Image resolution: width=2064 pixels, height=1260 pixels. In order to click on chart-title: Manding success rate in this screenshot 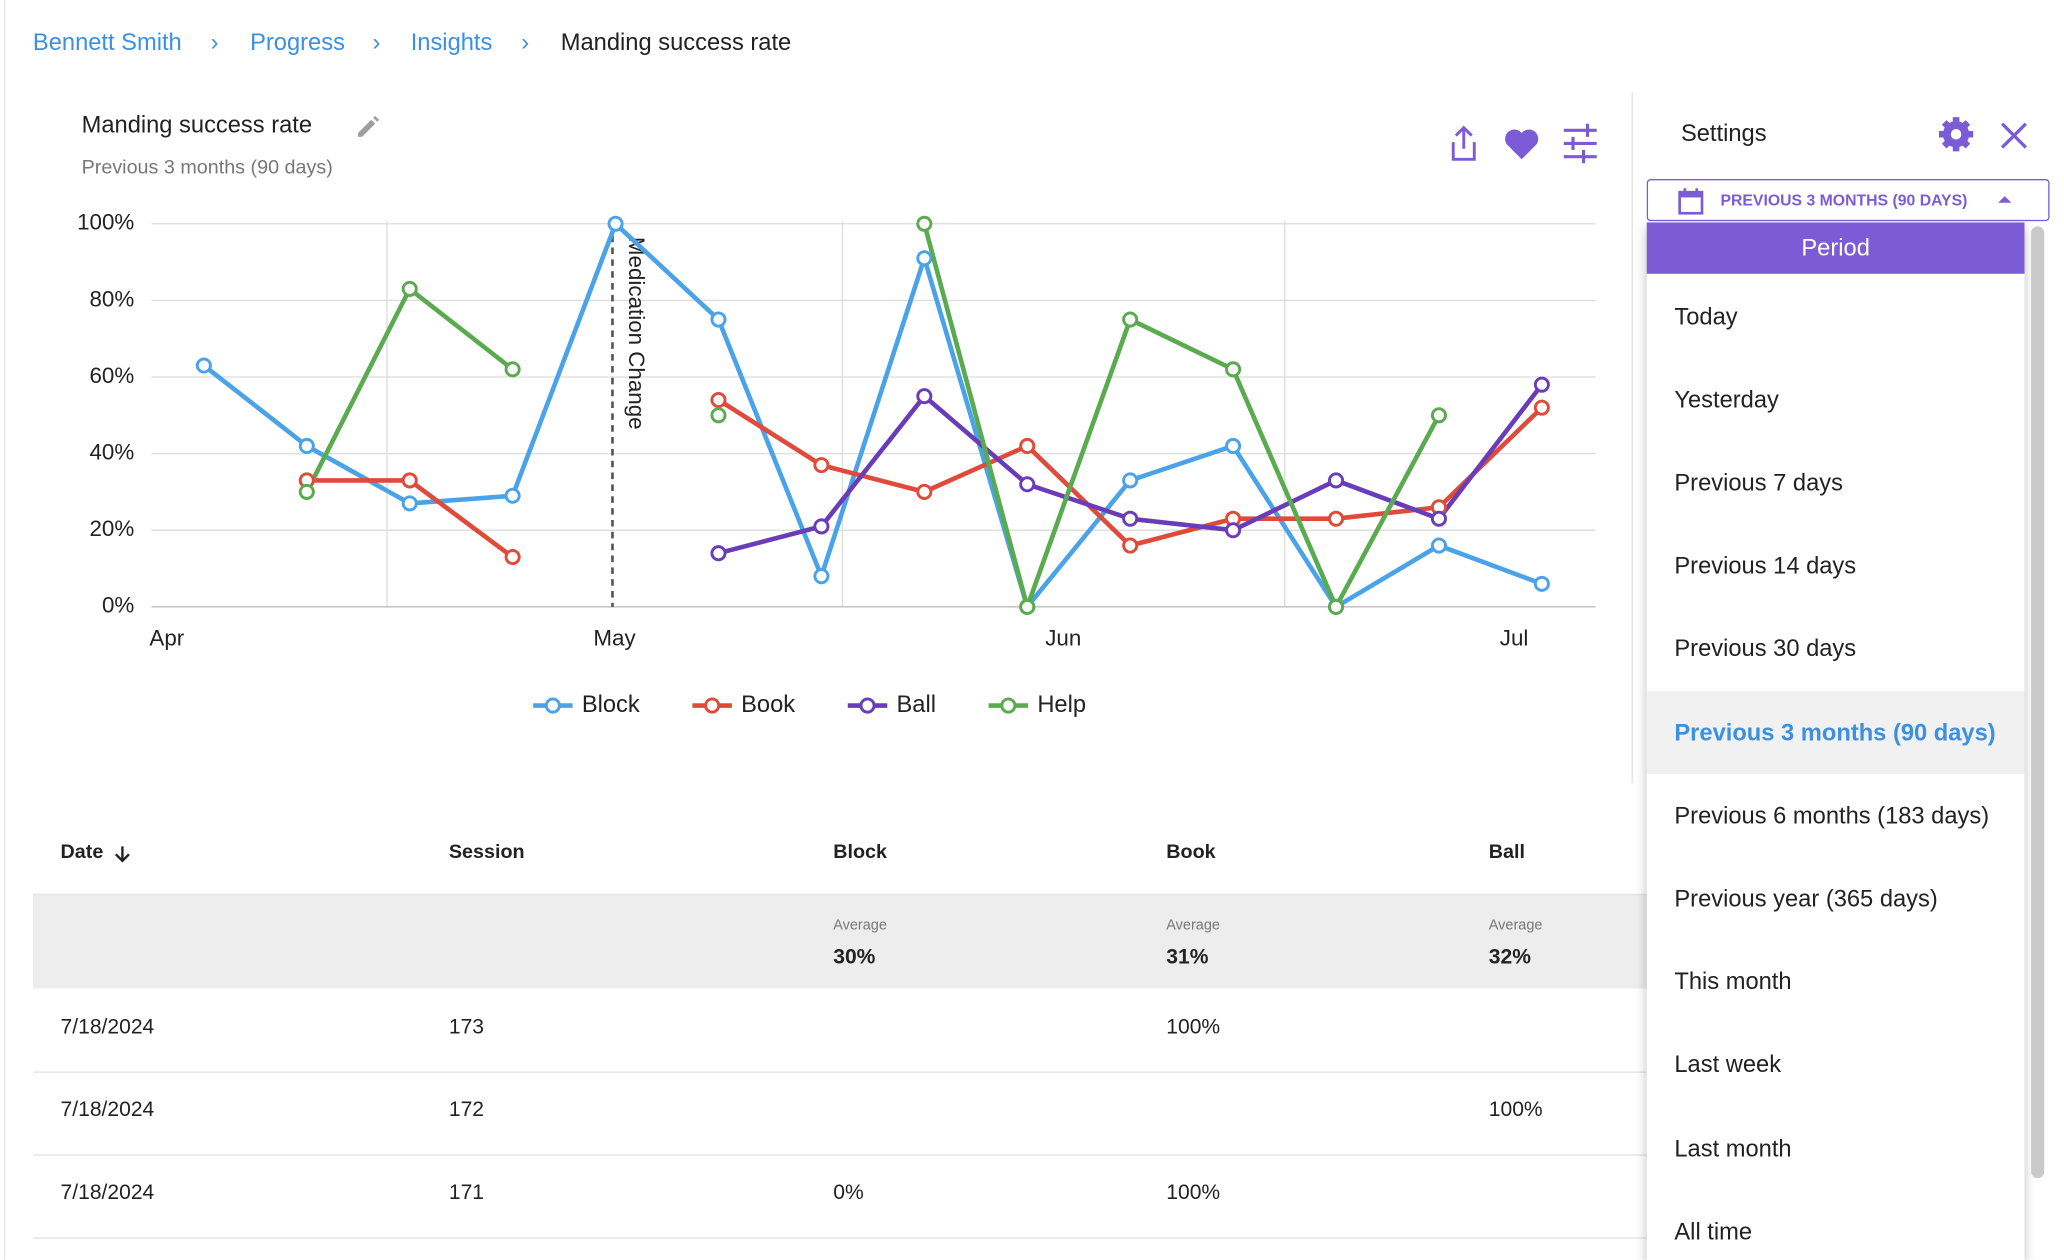, I will do `click(197, 126)`.